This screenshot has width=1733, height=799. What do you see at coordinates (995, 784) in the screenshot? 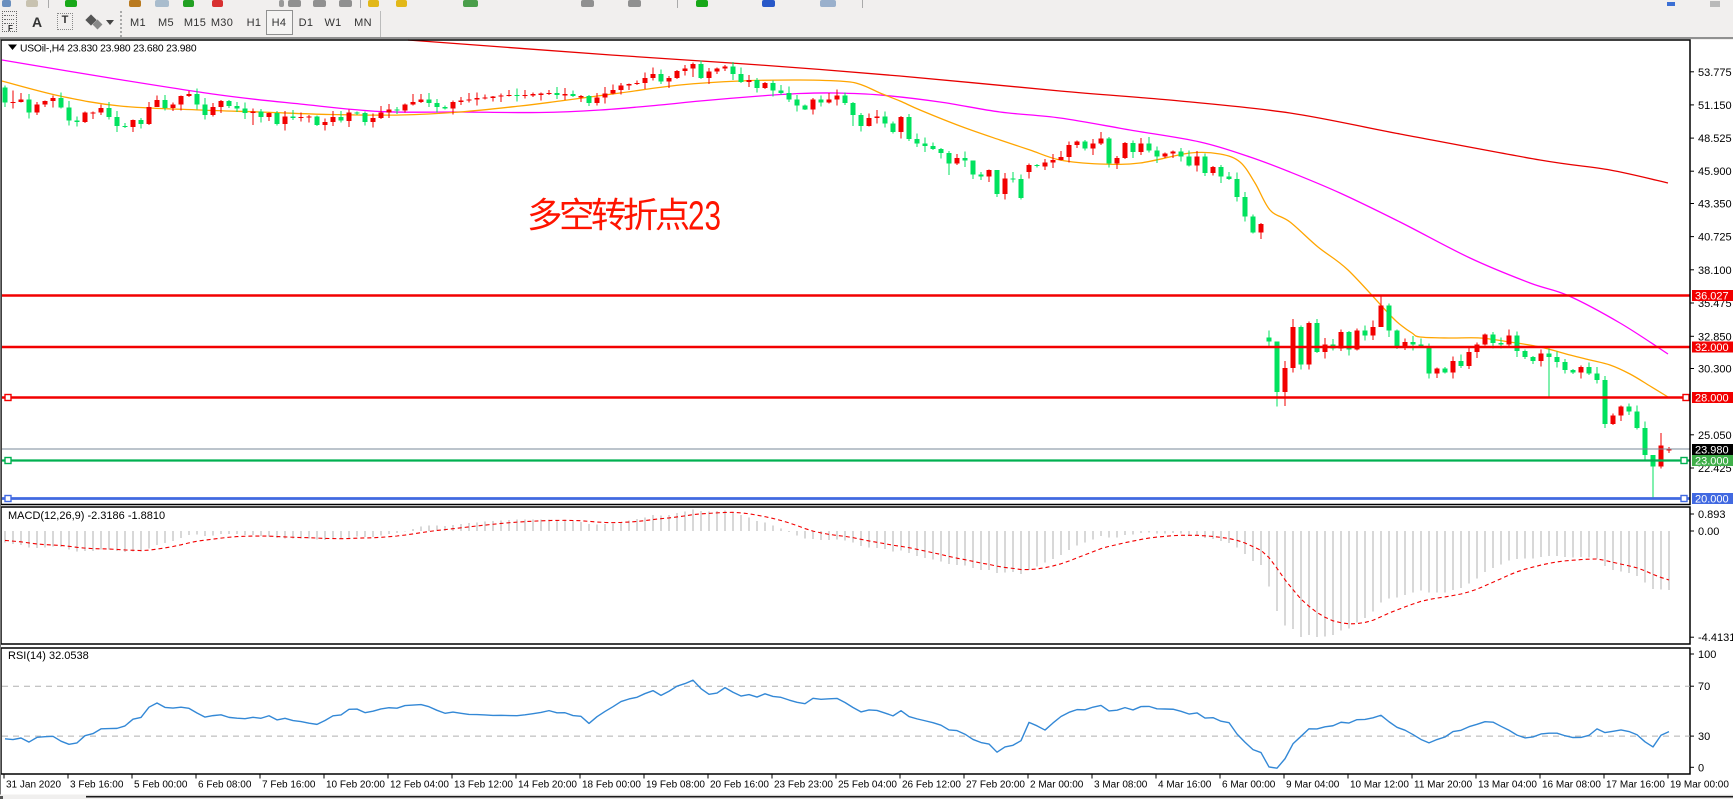
I see `svg-text: 27 Feb 20:00` at bounding box center [995, 784].